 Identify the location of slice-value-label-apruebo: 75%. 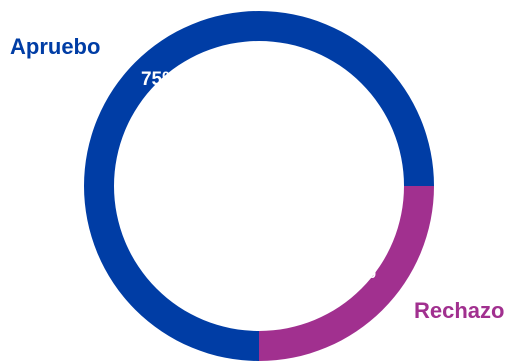
(160, 79).